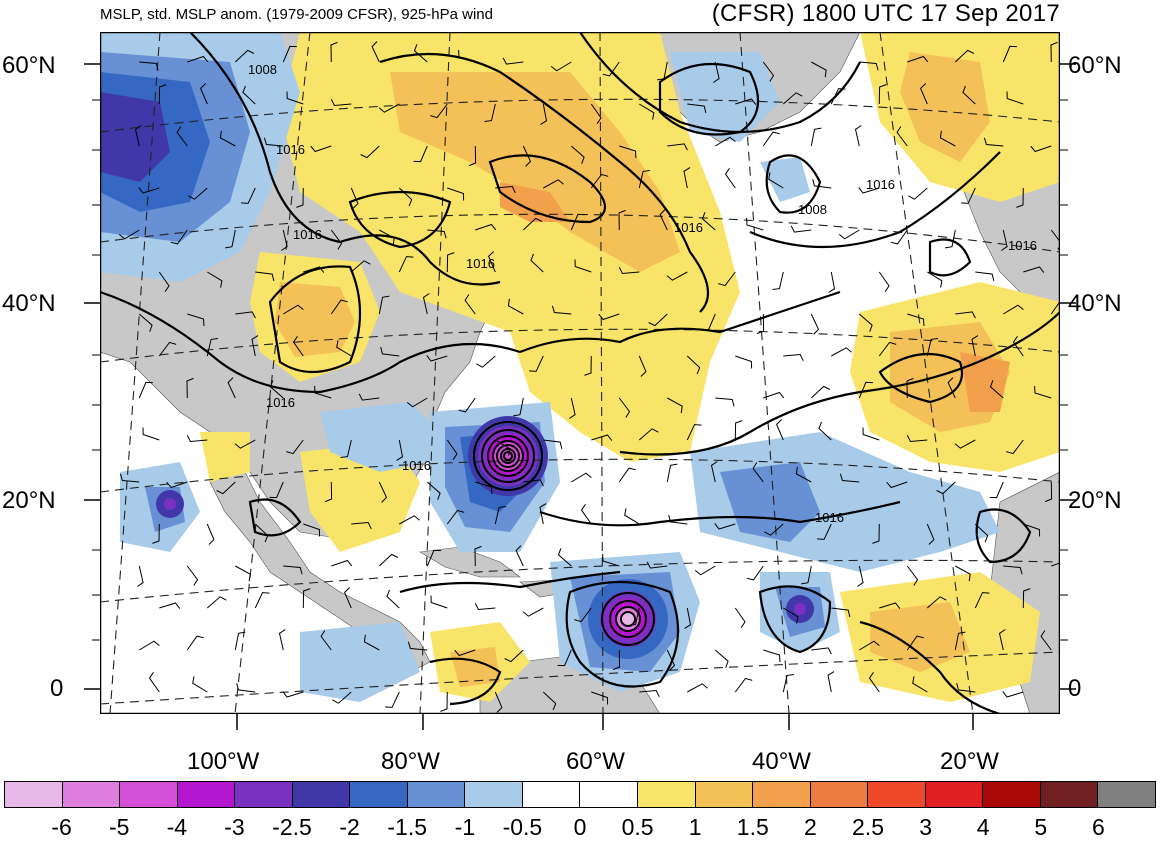  I want to click on lon-label-60w: 60°W, so click(595, 761).